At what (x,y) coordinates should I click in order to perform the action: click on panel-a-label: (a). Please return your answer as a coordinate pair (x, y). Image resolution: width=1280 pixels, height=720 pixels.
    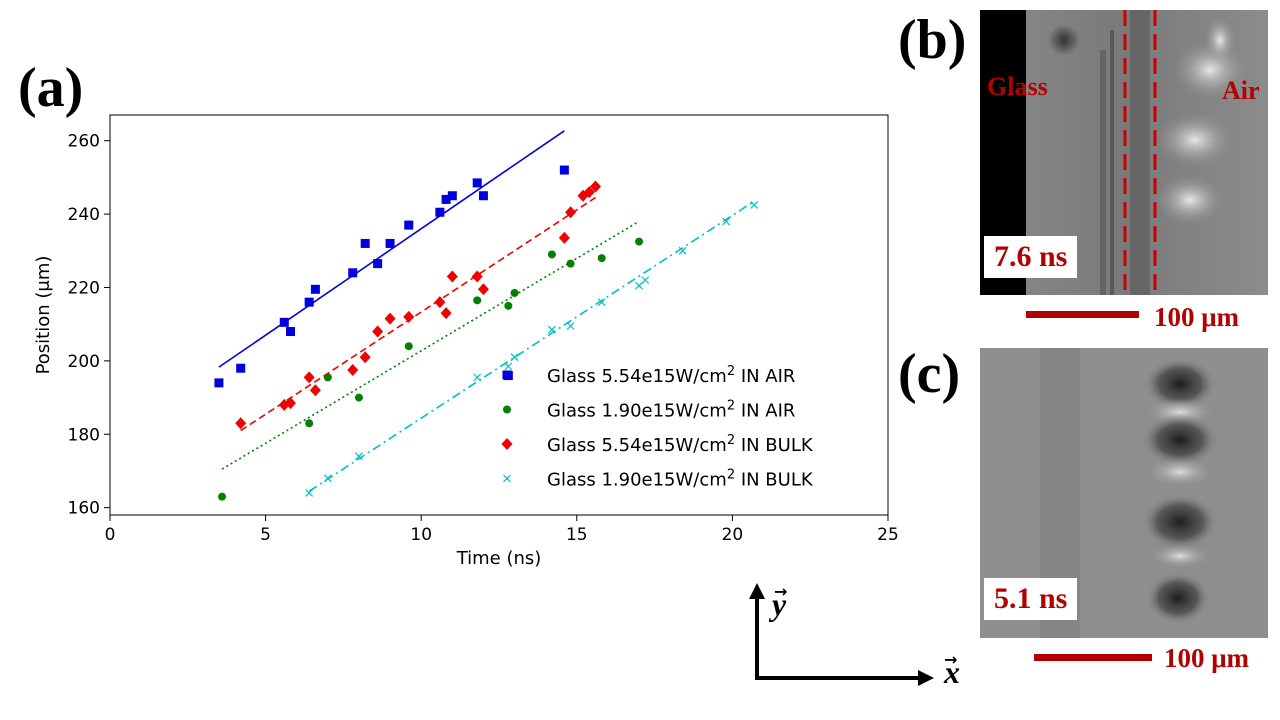
    Looking at the image, I should click on (51, 88).